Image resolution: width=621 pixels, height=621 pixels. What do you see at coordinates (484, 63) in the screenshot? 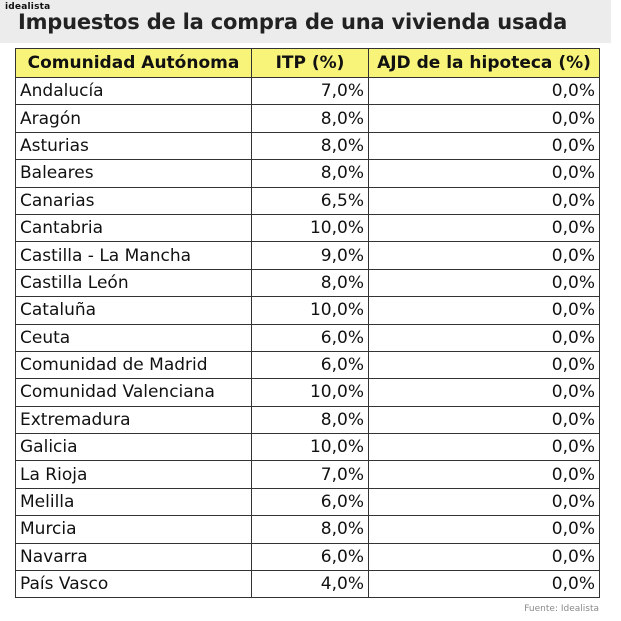
I see `column-header-ajd: AJD de la hipoteca (%)` at bounding box center [484, 63].